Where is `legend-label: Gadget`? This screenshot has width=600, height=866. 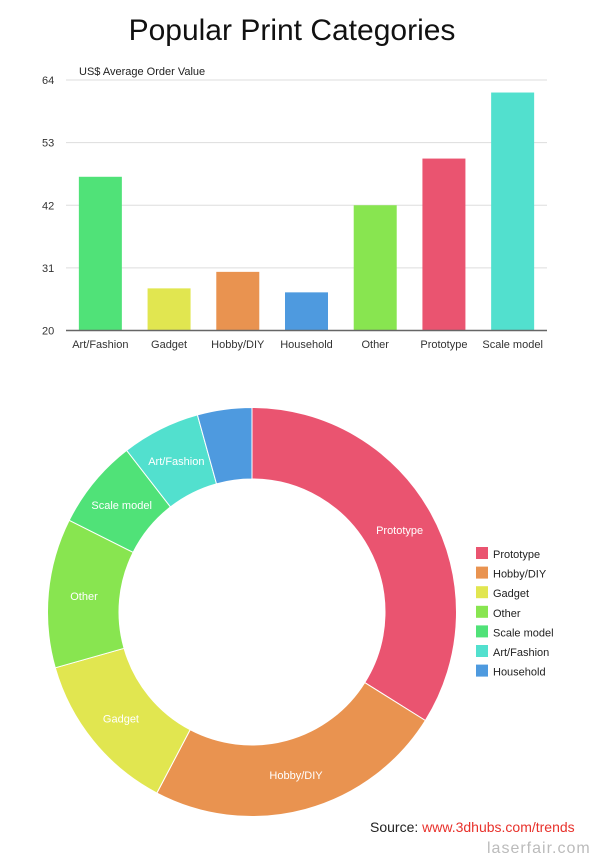 legend-label: Gadget is located at coordinates (511, 594).